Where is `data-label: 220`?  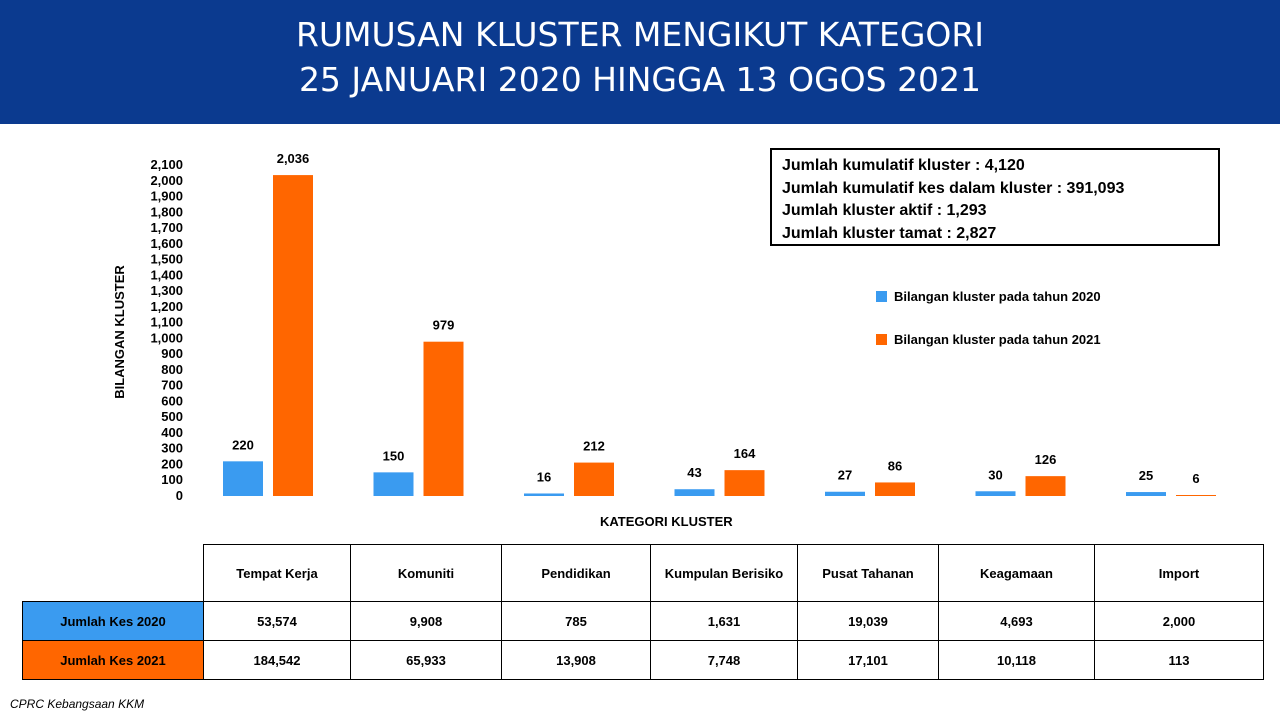 data-label: 220 is located at coordinates (243, 444).